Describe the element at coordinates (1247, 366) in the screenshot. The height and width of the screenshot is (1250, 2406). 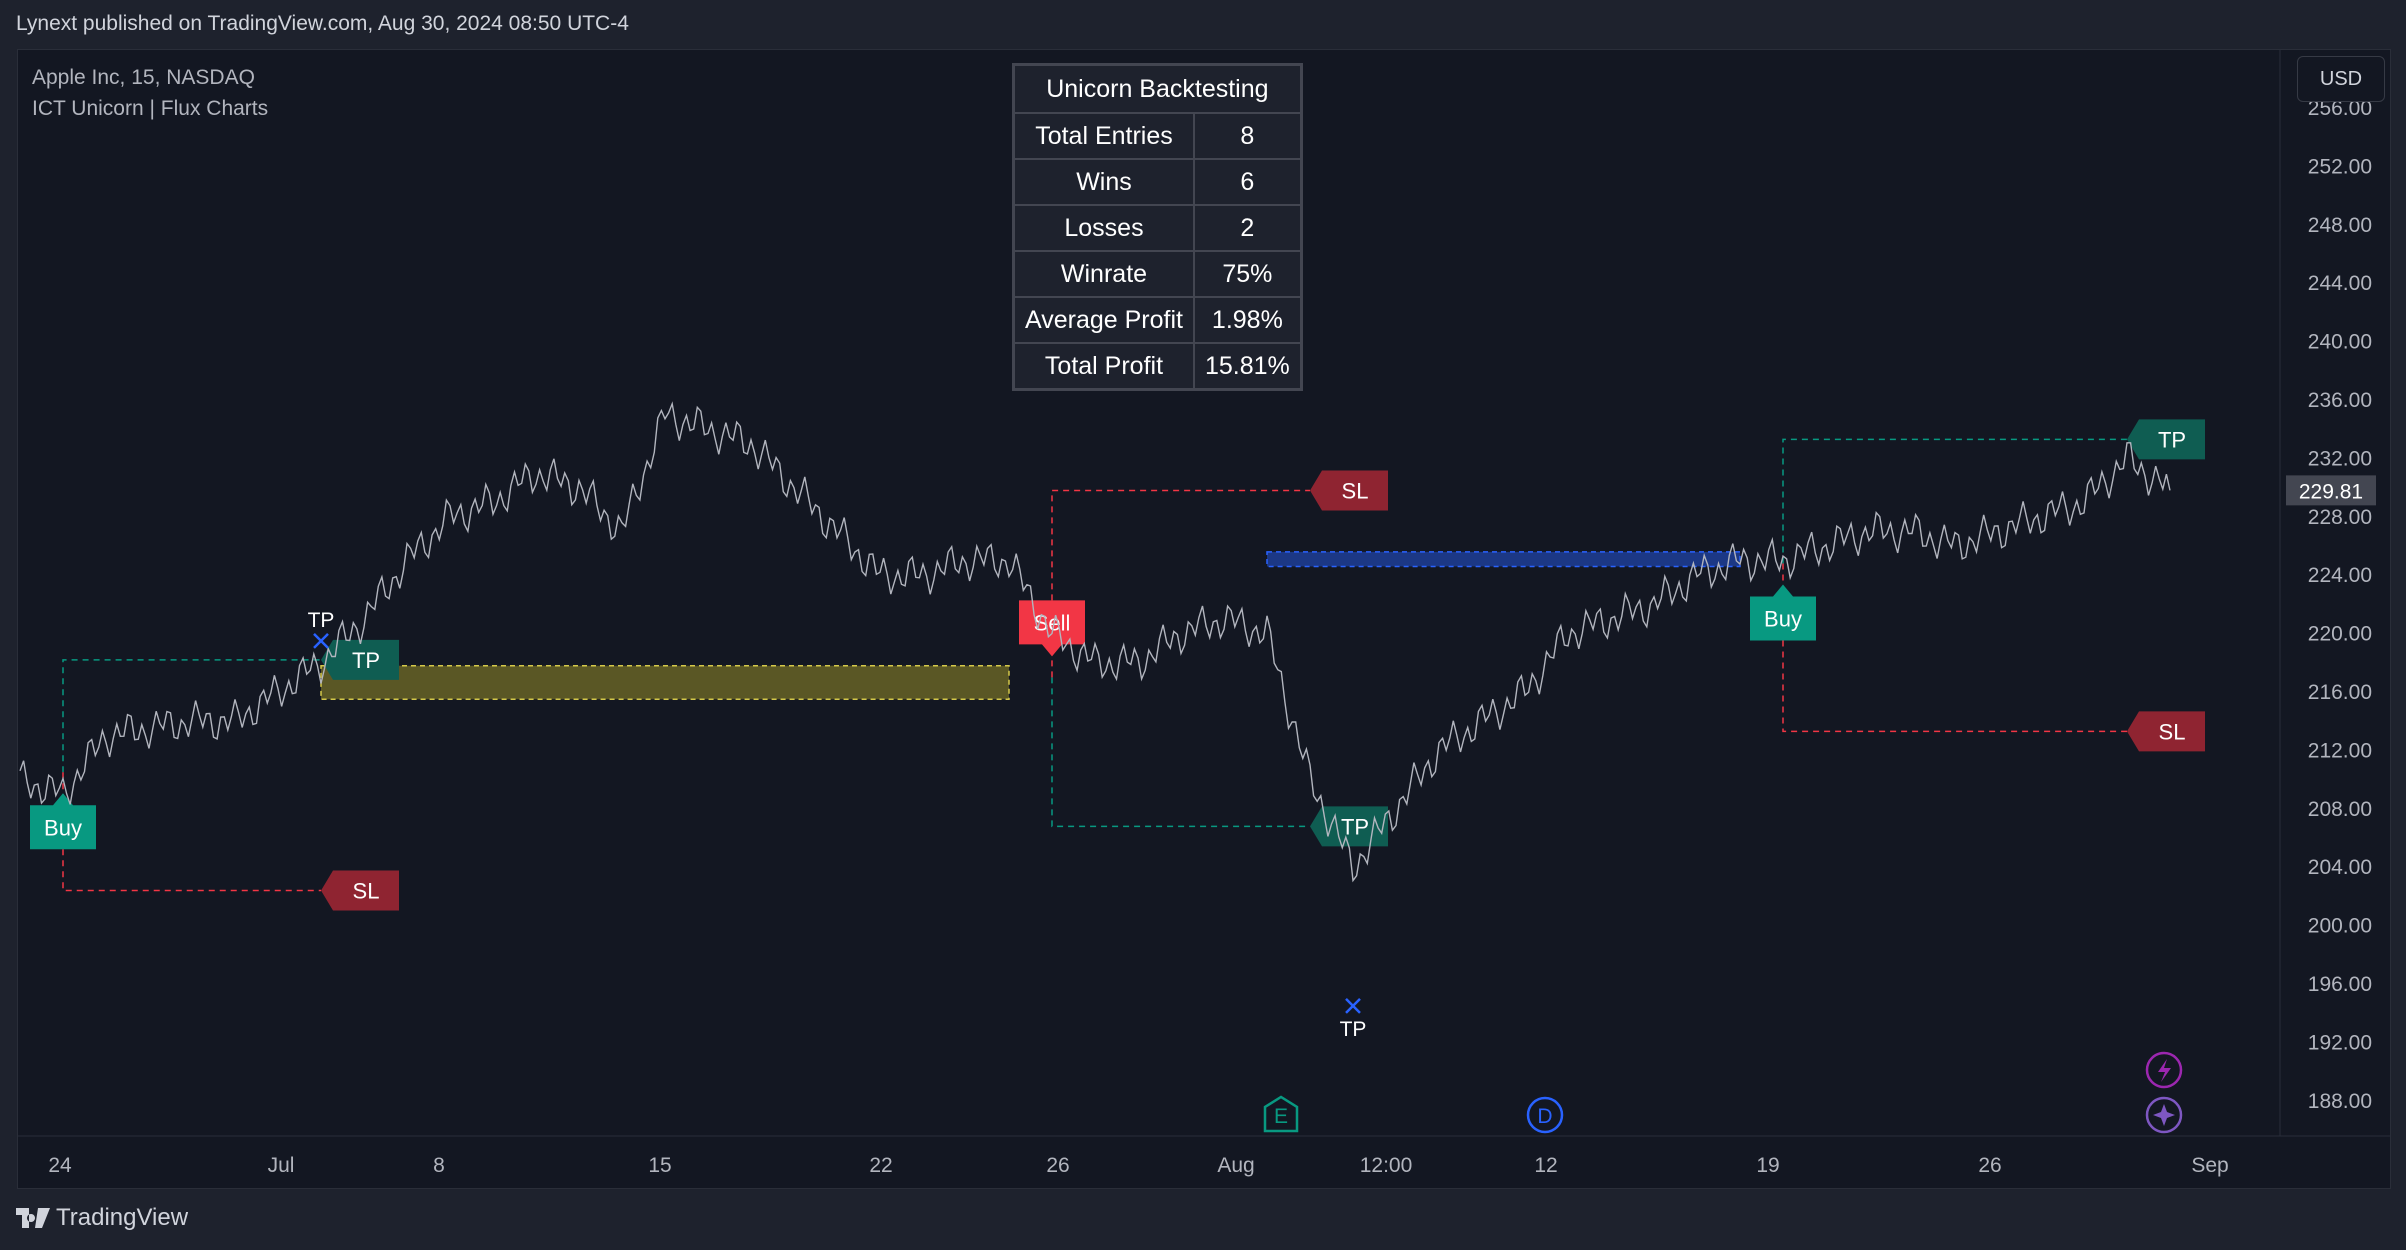
I see `row-value: 15.81%` at that location.